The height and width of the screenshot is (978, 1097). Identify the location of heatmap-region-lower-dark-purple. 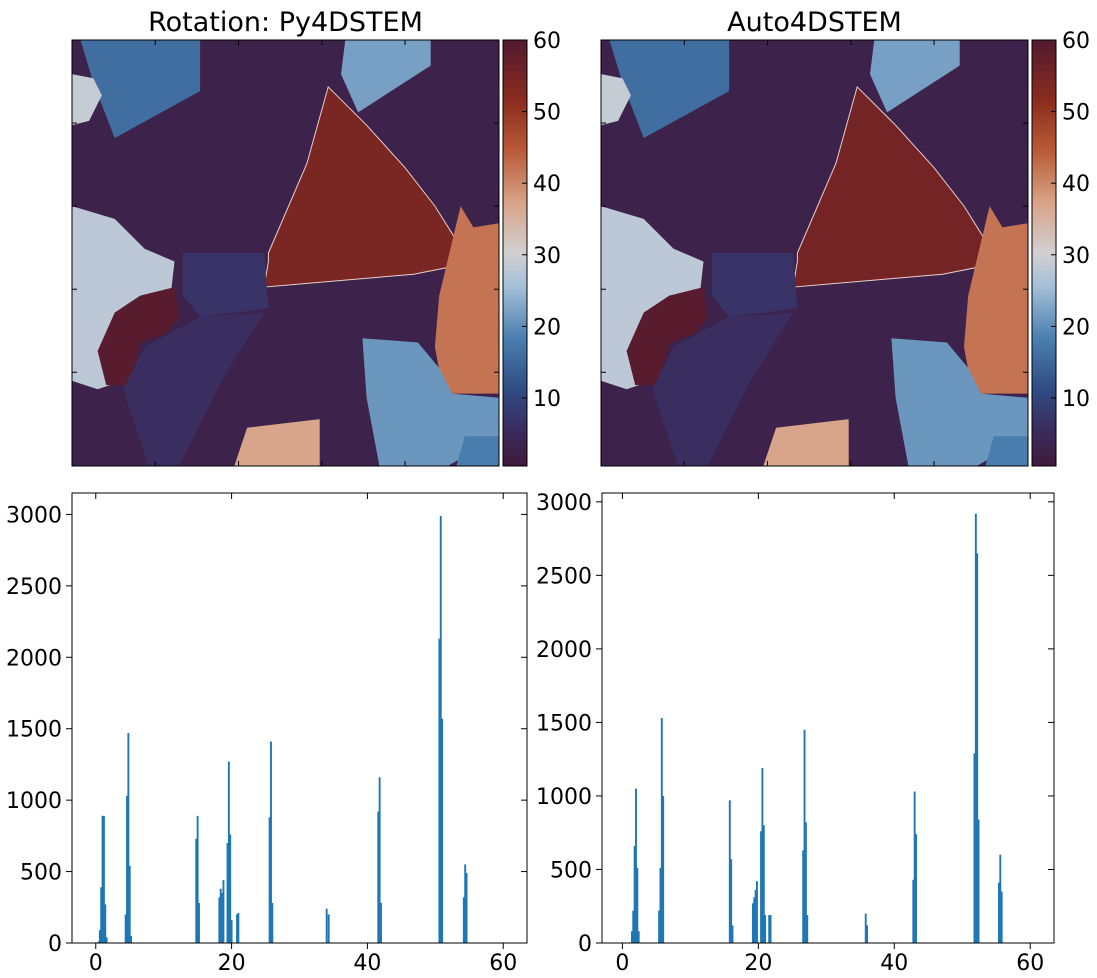
(194, 389).